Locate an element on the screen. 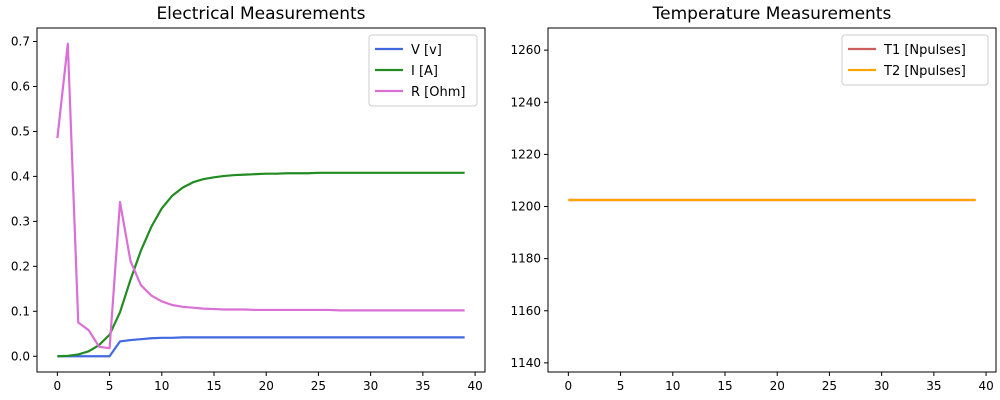  y-tick-label: 1220 is located at coordinates (525, 154).